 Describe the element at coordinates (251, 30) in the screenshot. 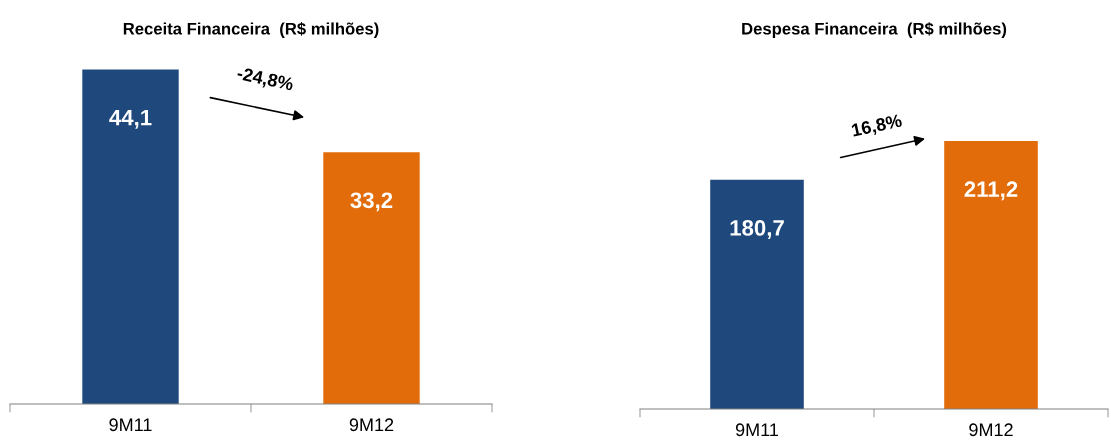

I see `chart-title: Receita Financeira (R$ milhões)` at that location.